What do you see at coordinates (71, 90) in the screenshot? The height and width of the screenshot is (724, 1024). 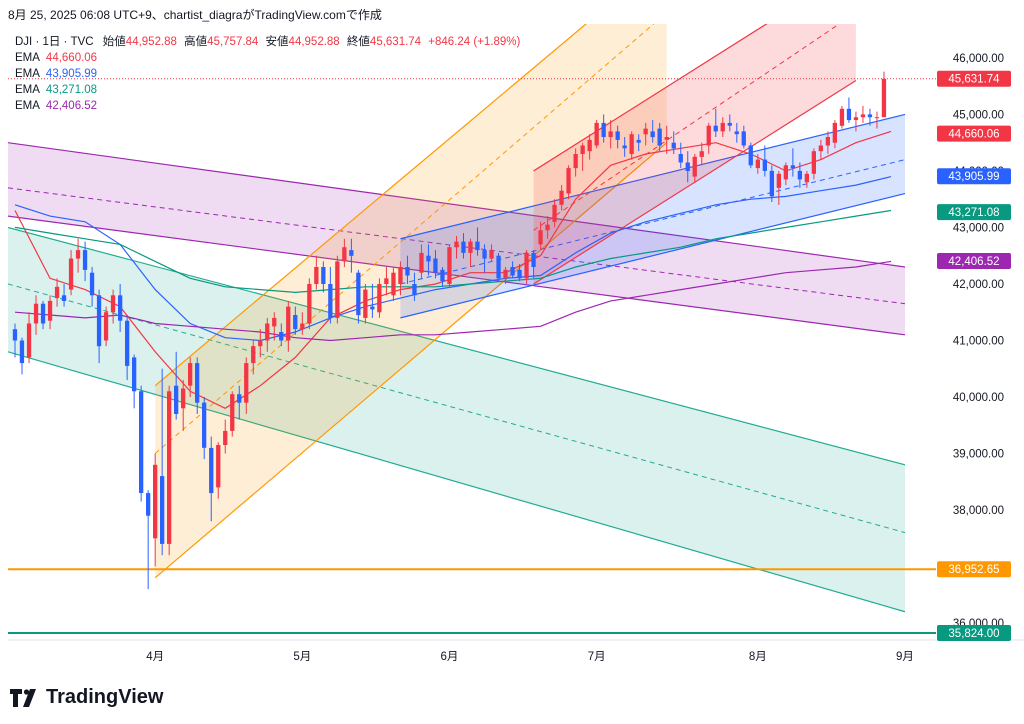 I see `ema-value: 43,271.08` at bounding box center [71, 90].